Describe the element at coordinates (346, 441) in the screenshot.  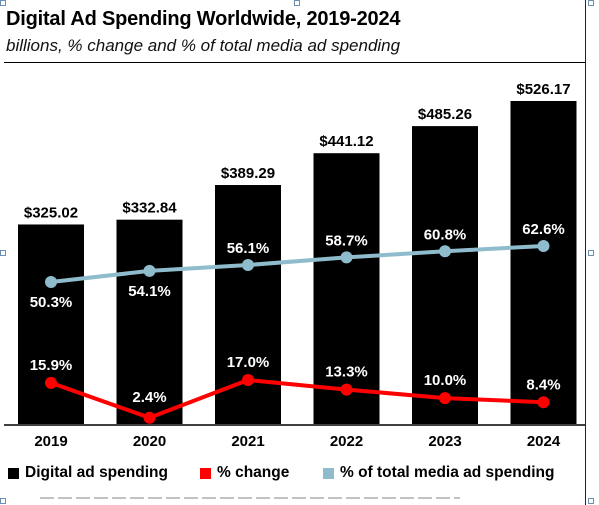
I see `x-tick-label: 2022` at that location.